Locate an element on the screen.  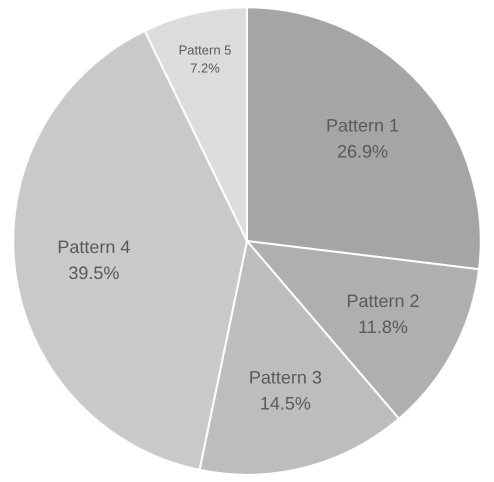
data-label: 11.8% is located at coordinates (383, 326).